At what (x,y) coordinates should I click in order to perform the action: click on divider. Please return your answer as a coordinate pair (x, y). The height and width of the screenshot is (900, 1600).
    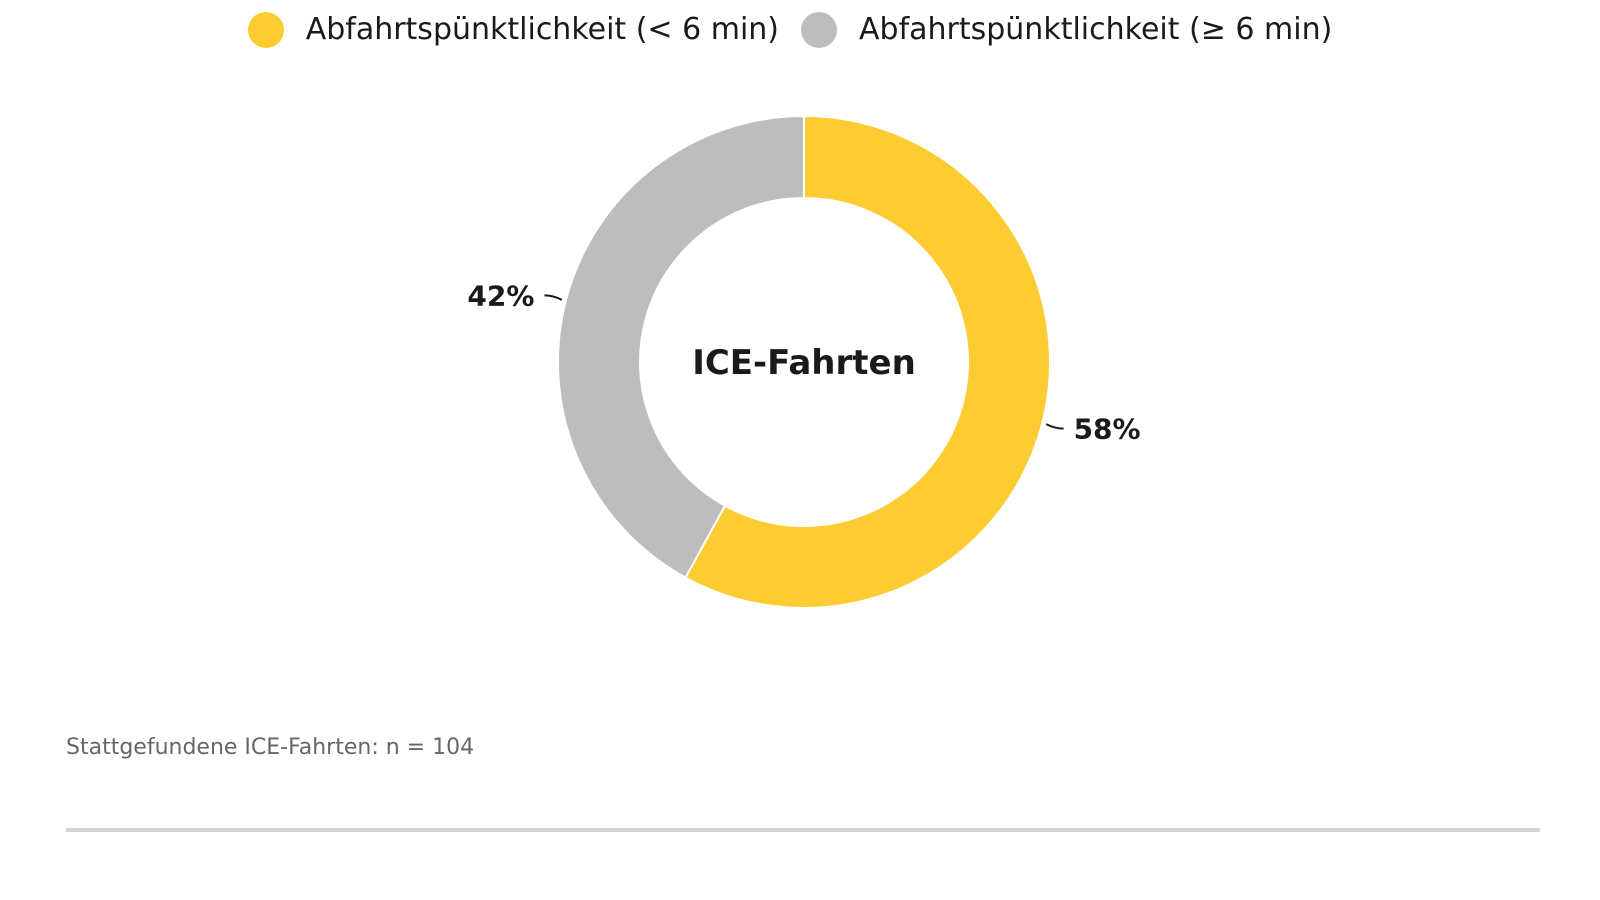
    Looking at the image, I should click on (803, 830).